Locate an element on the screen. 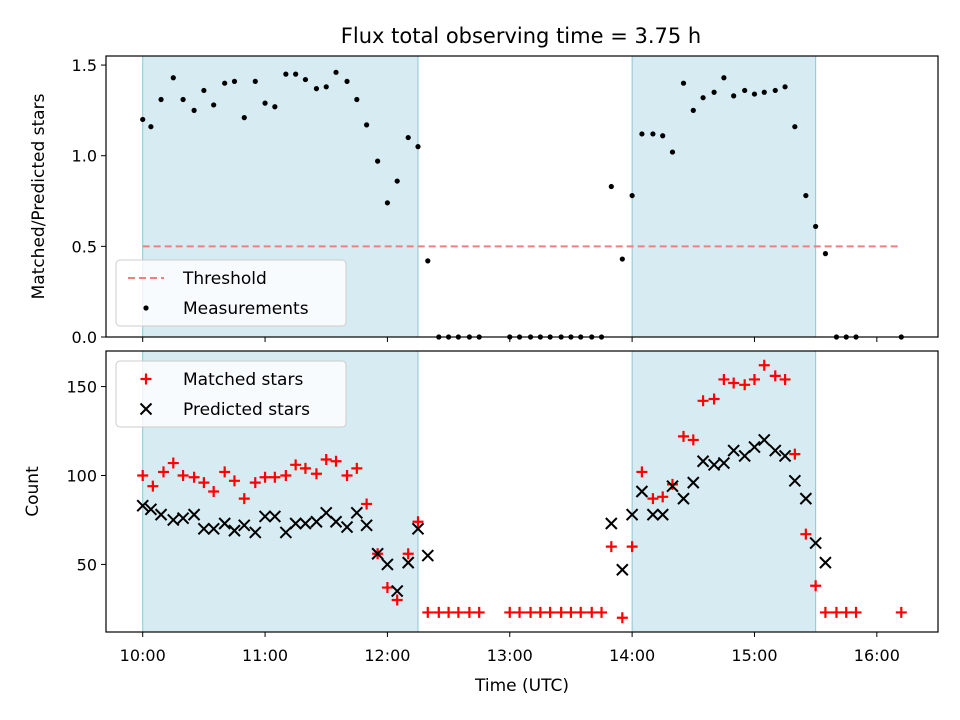  y-tick-label: 0.0 is located at coordinates (84, 337).